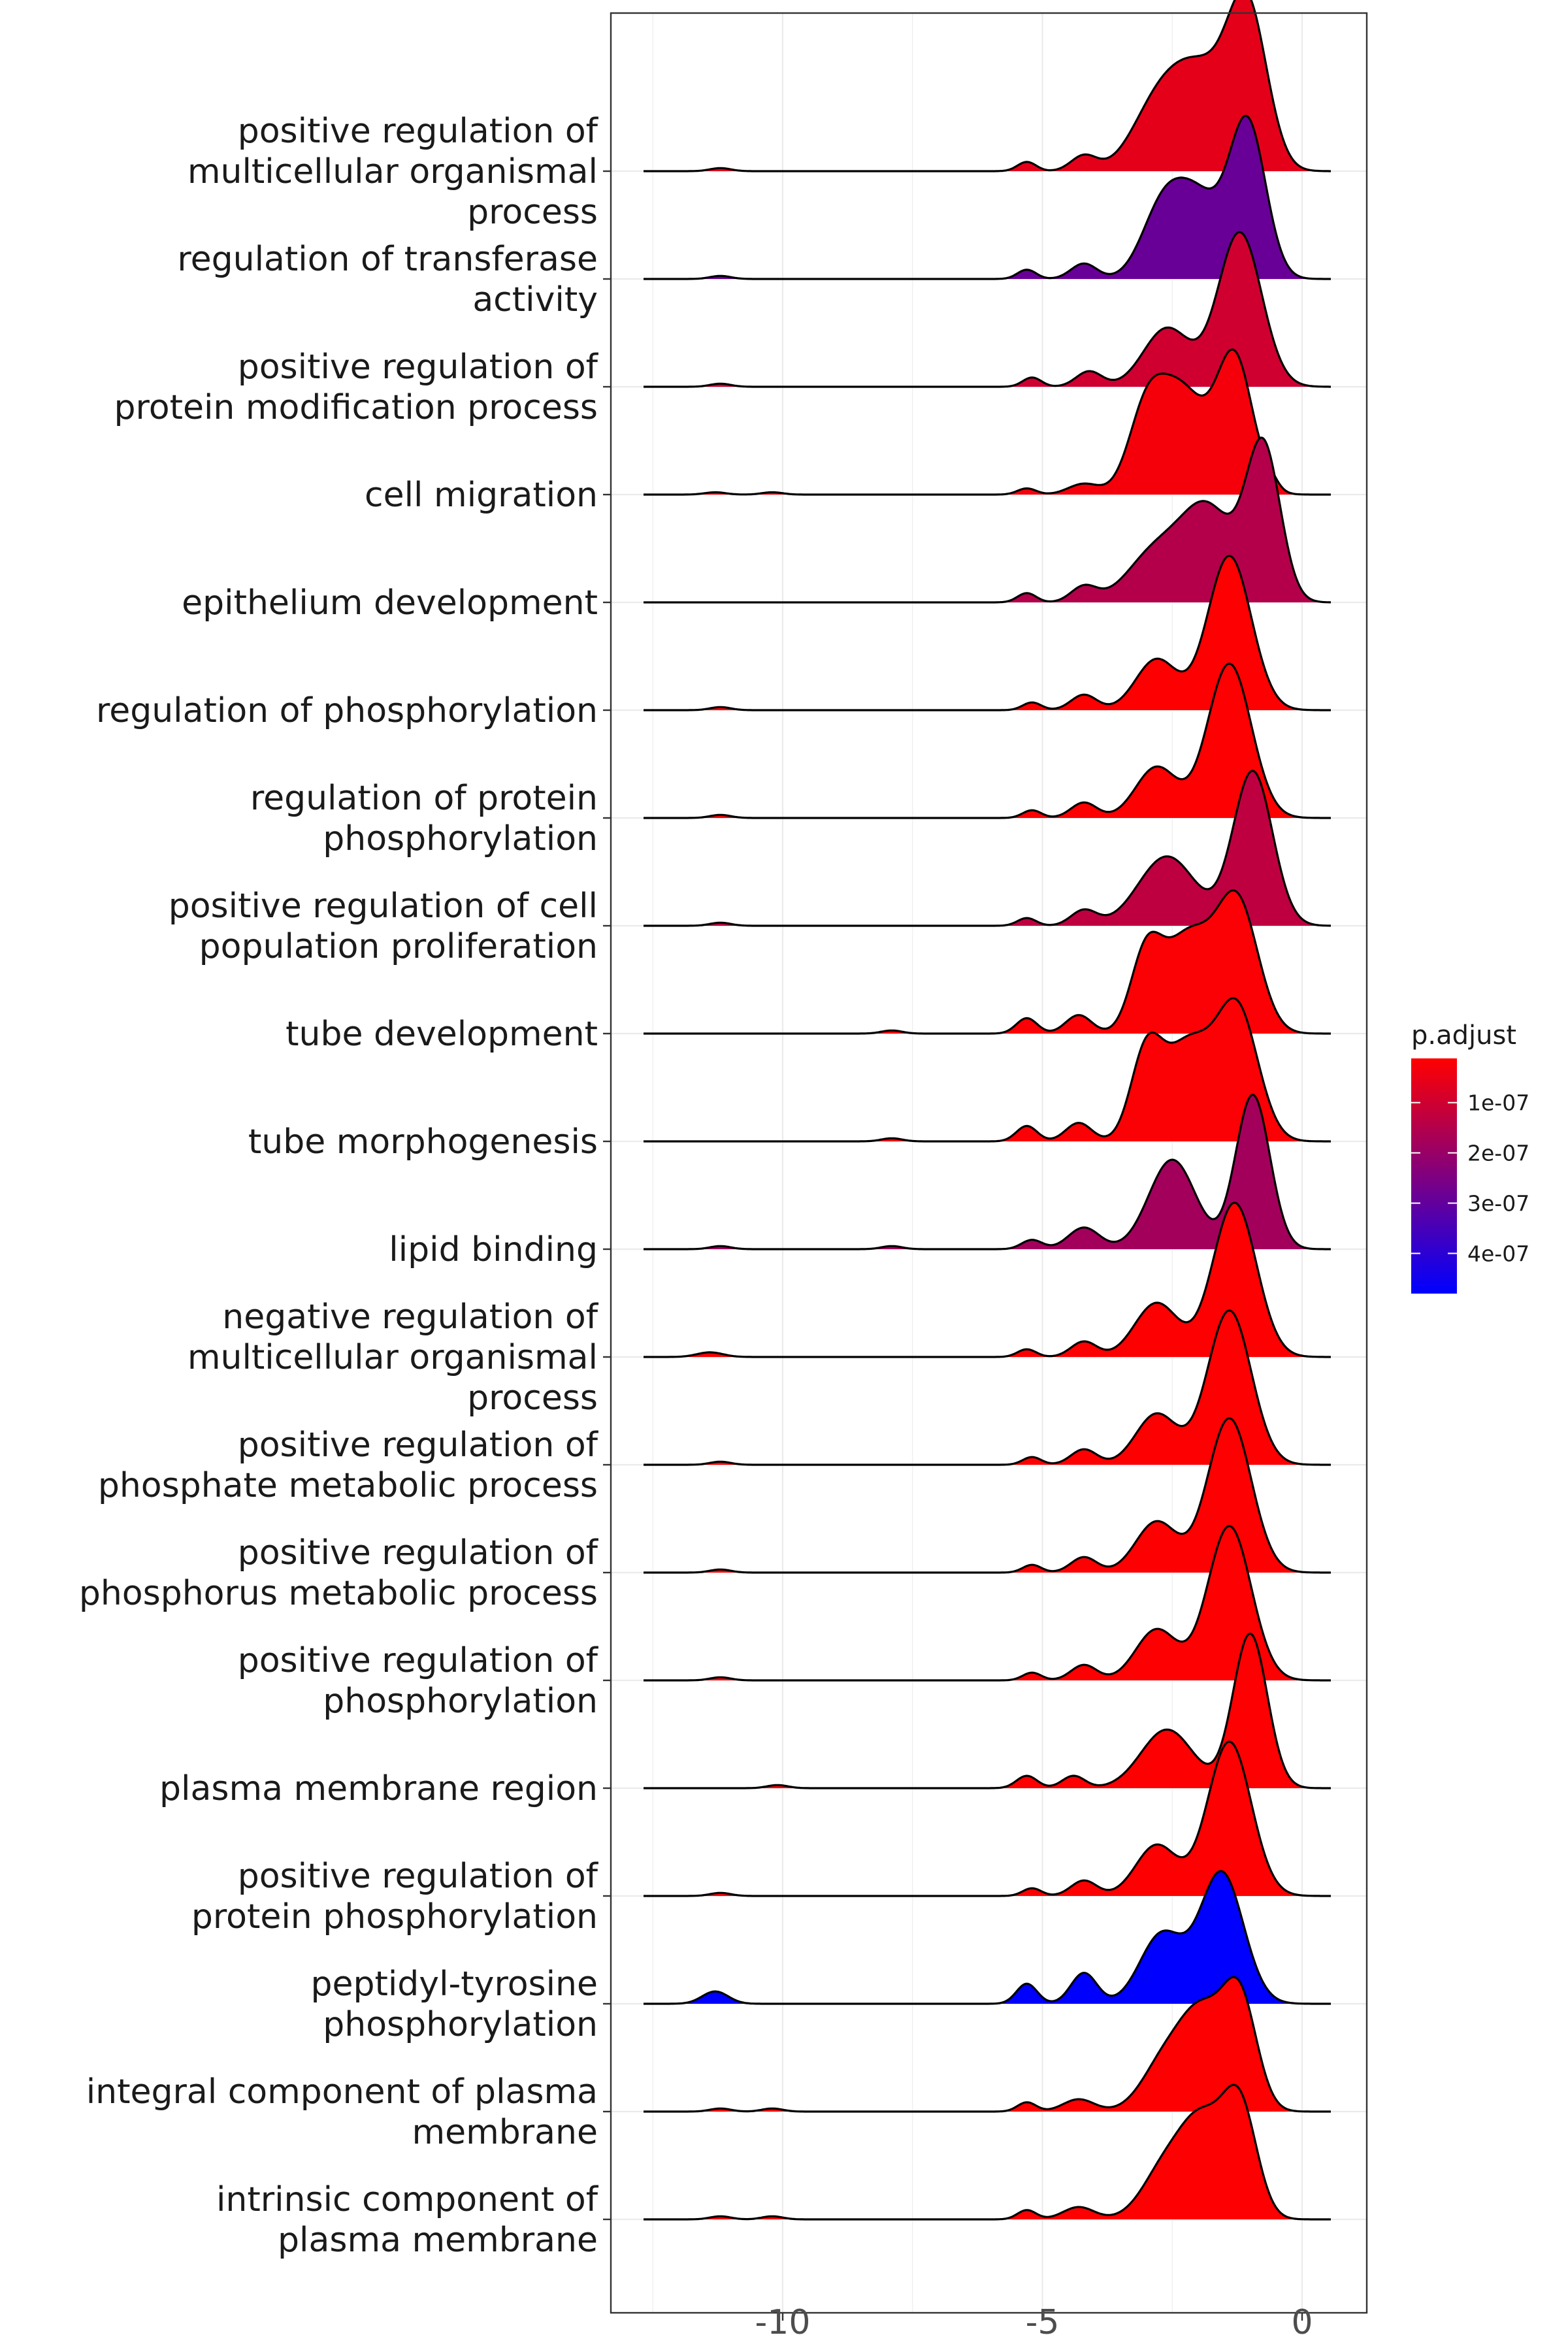 Image resolution: width=1568 pixels, height=2352 pixels. What do you see at coordinates (418, 1681) in the screenshot?
I see `y-tick-label: positive regulation of phosphorylation` at bounding box center [418, 1681].